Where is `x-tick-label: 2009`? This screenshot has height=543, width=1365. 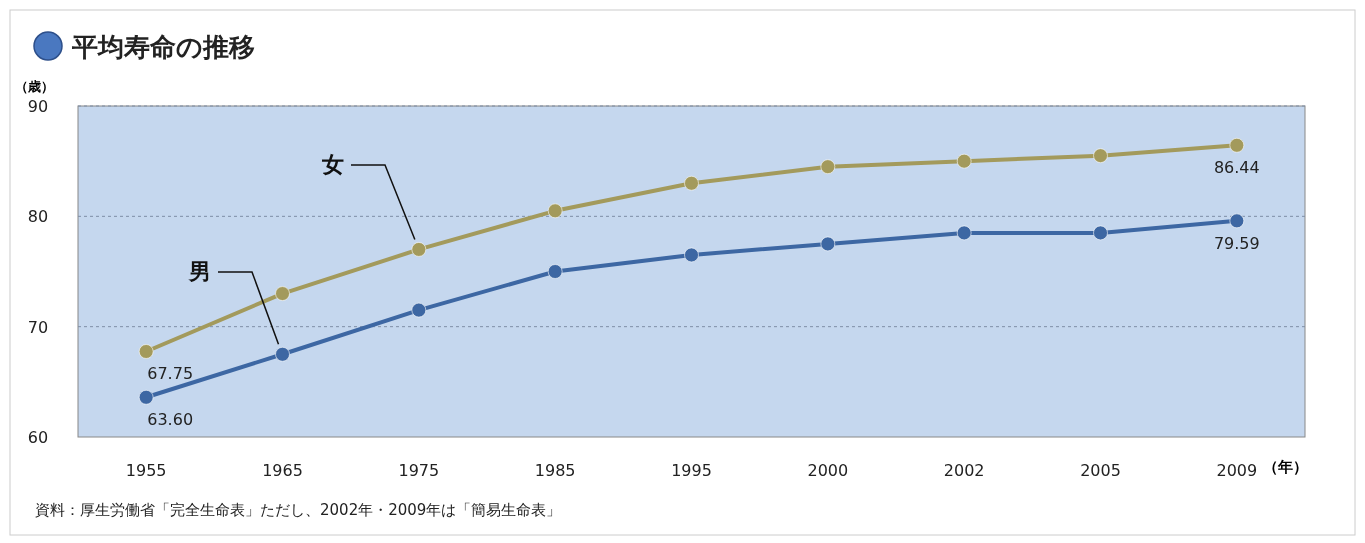 x-tick-label: 2009 is located at coordinates (1237, 470).